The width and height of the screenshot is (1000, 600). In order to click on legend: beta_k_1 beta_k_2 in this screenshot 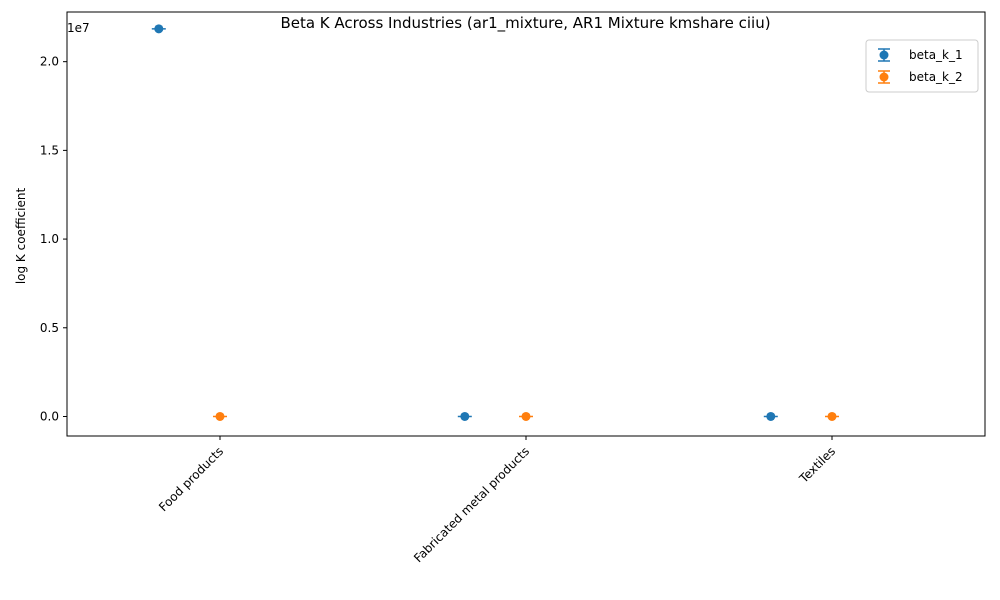, I will do `click(922, 66)`.